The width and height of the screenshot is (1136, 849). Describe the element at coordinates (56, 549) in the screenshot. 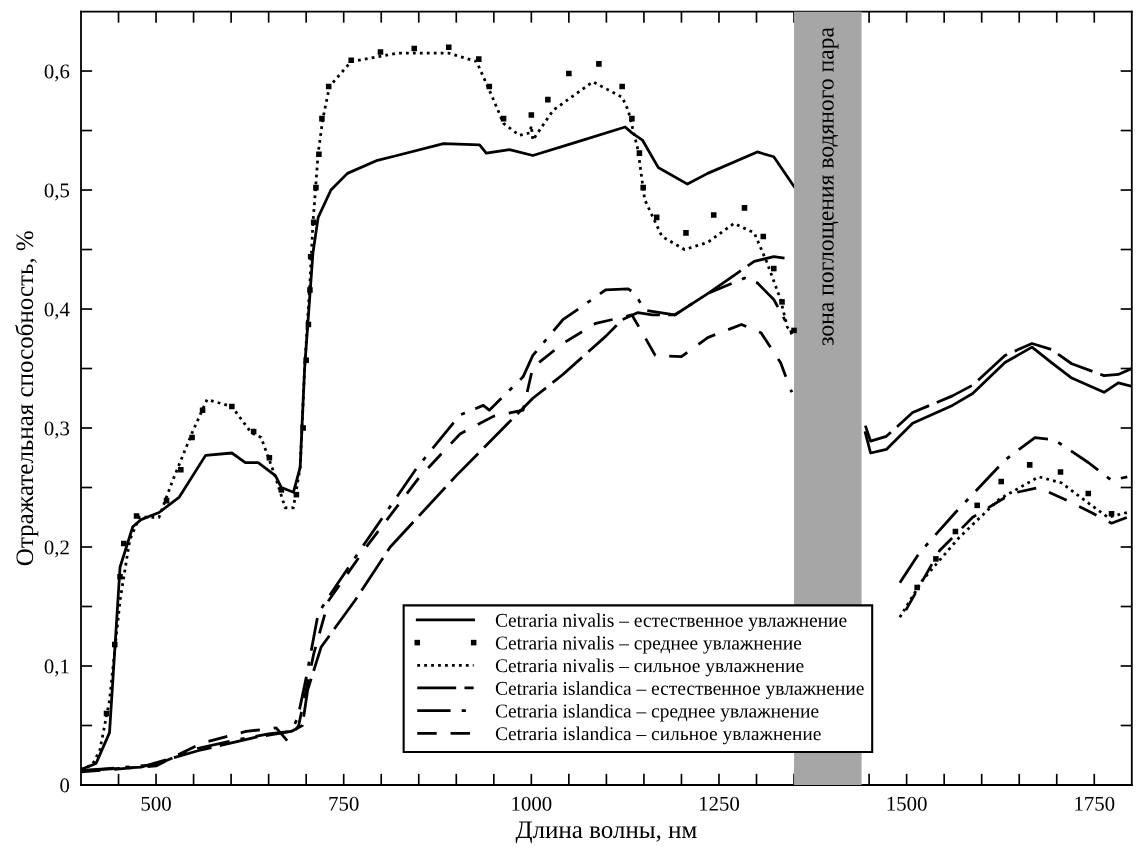

I see `y-tick-label: 0,2` at that location.